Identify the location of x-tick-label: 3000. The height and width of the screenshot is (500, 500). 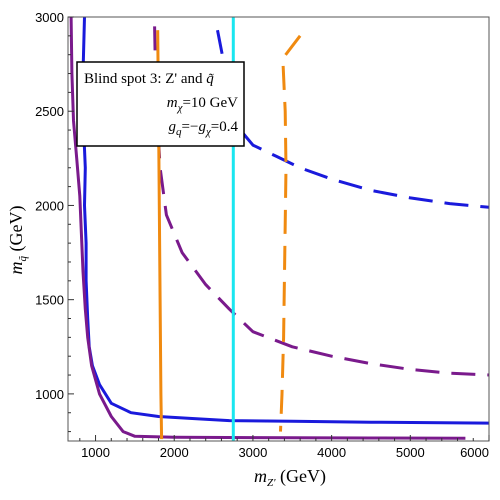
(252, 452).